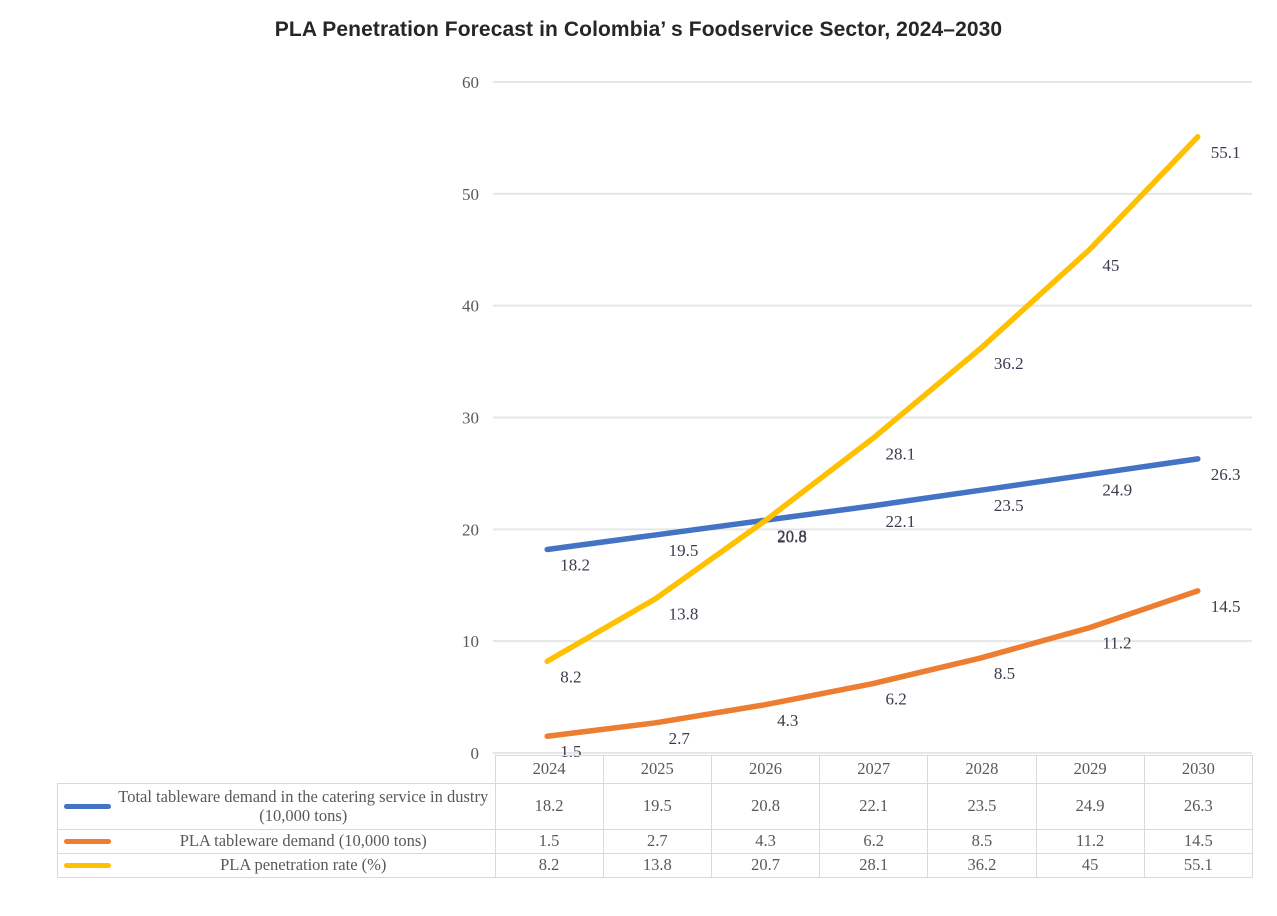 Image resolution: width=1277 pixels, height=916 pixels. What do you see at coordinates (470, 418) in the screenshot?
I see `y-axis-tick-label: 30` at bounding box center [470, 418].